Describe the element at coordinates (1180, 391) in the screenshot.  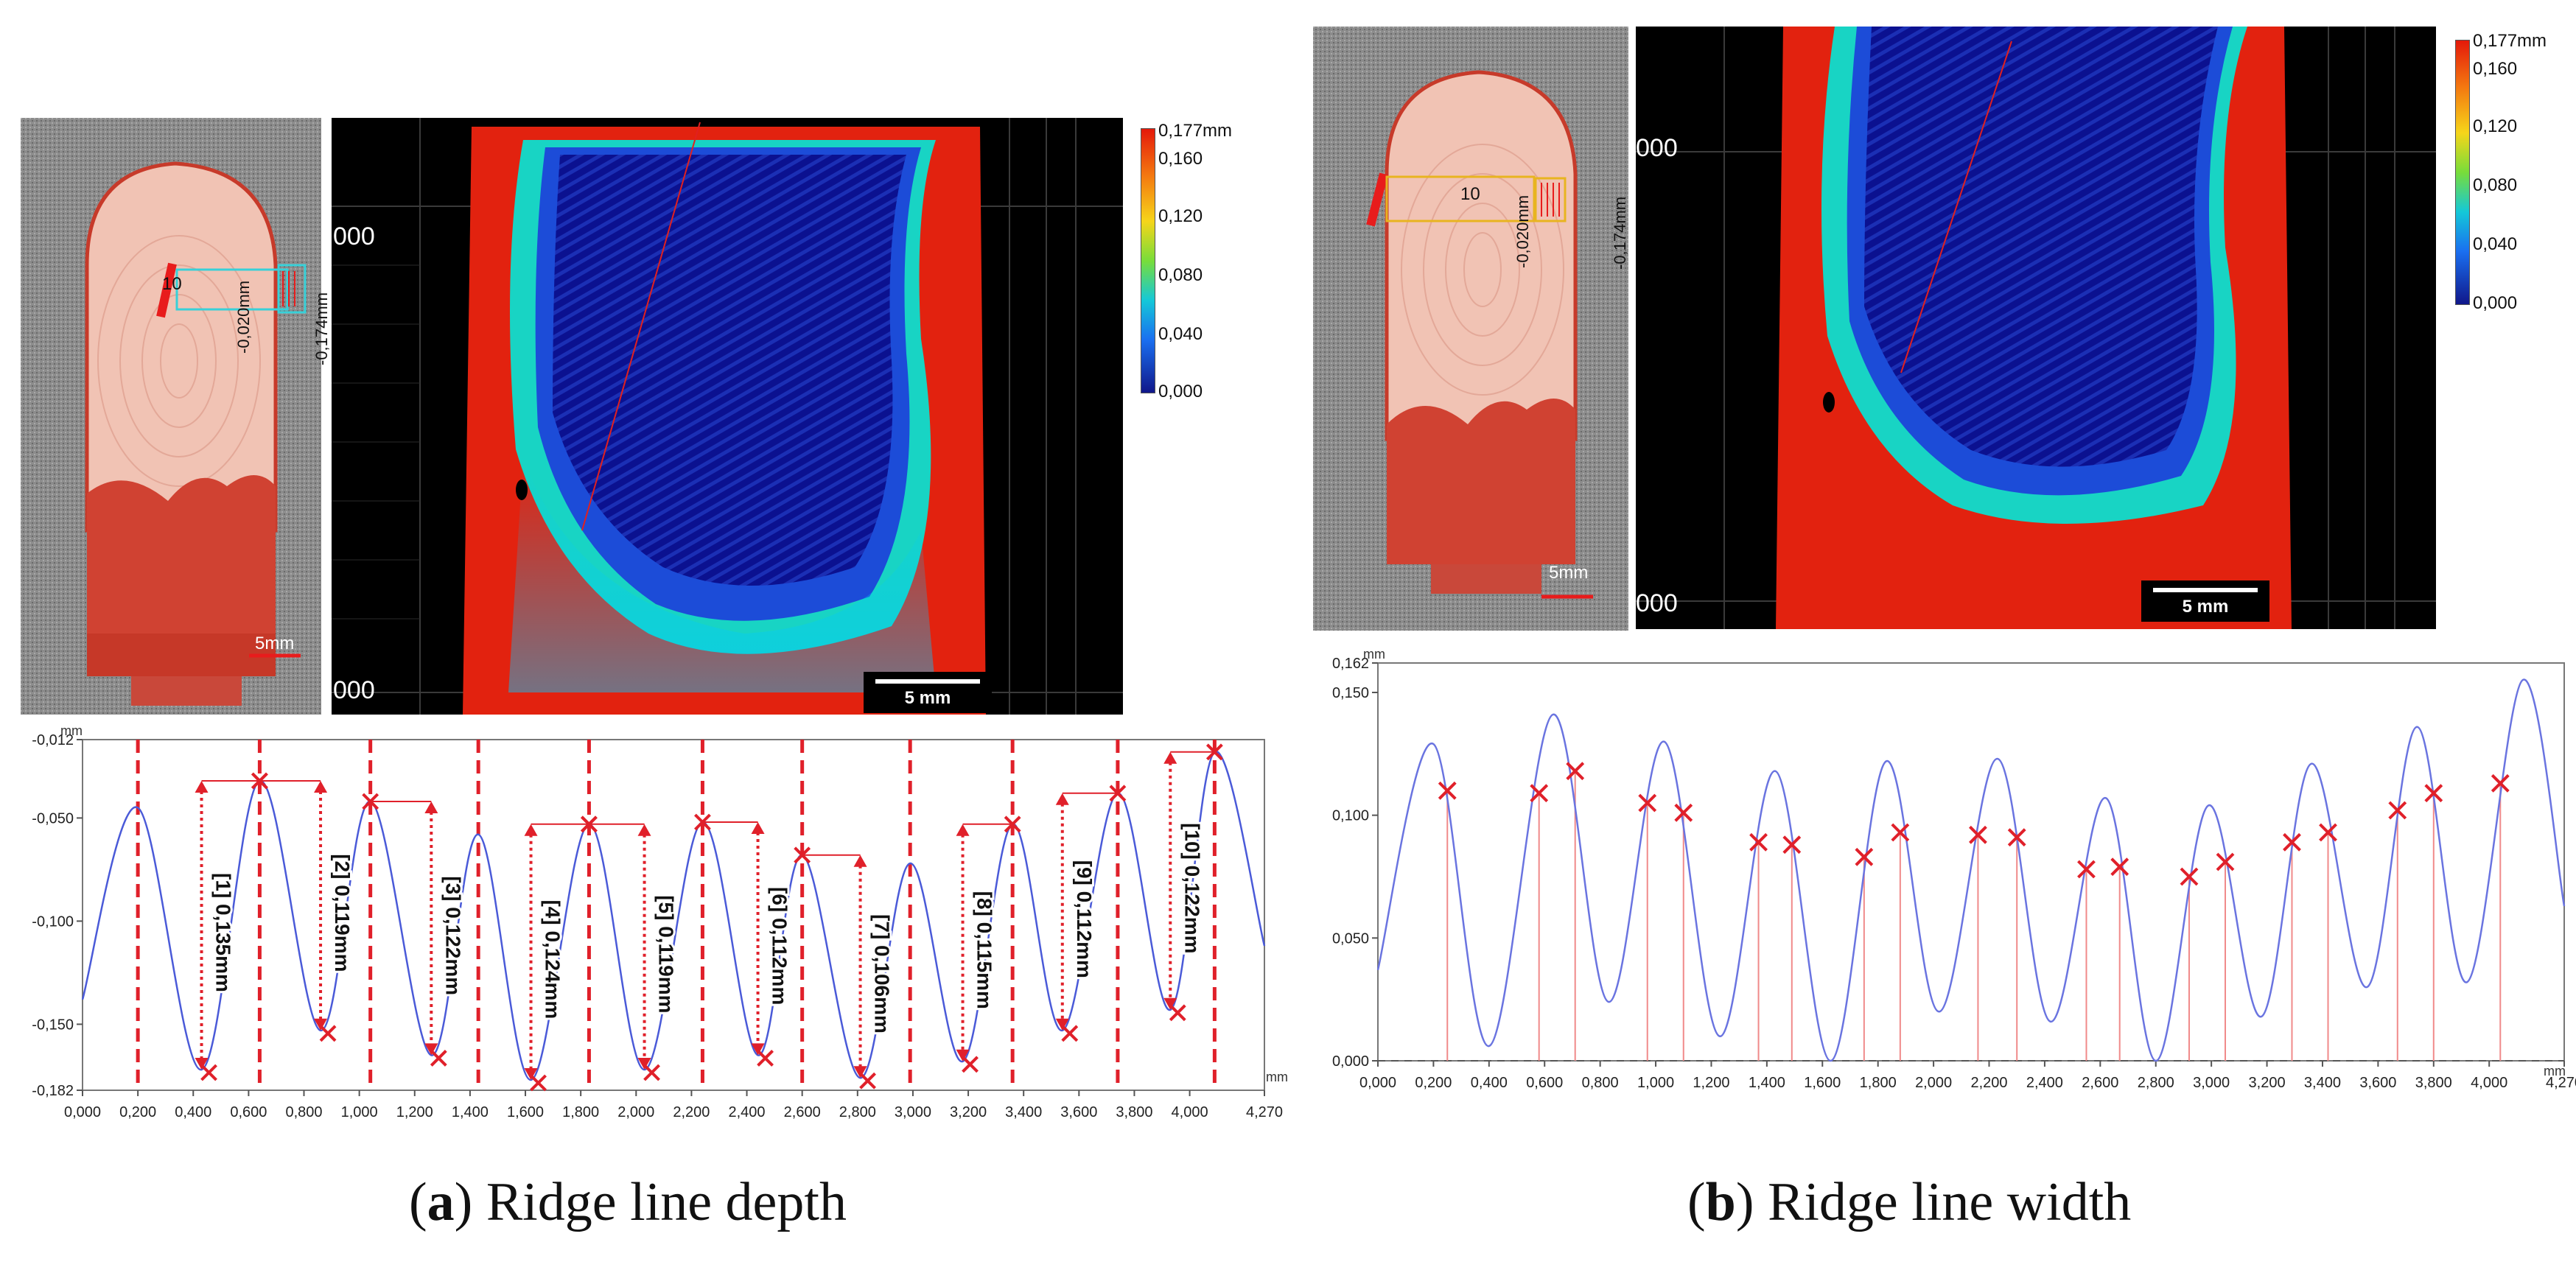
I see `colorbar-a-label-5: 0,000` at that location.